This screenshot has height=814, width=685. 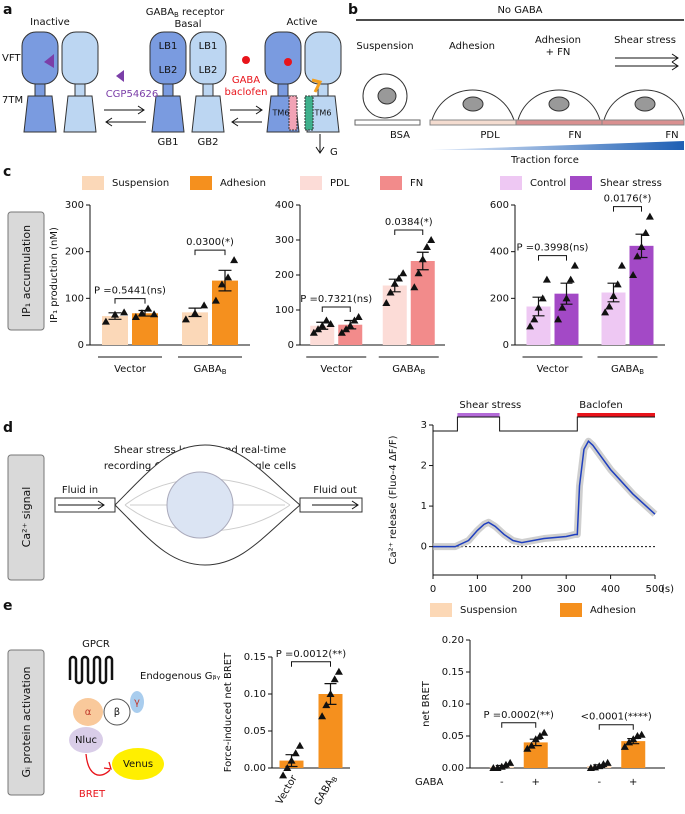 I want to click on condition-label: + FN, so click(x=558, y=52).